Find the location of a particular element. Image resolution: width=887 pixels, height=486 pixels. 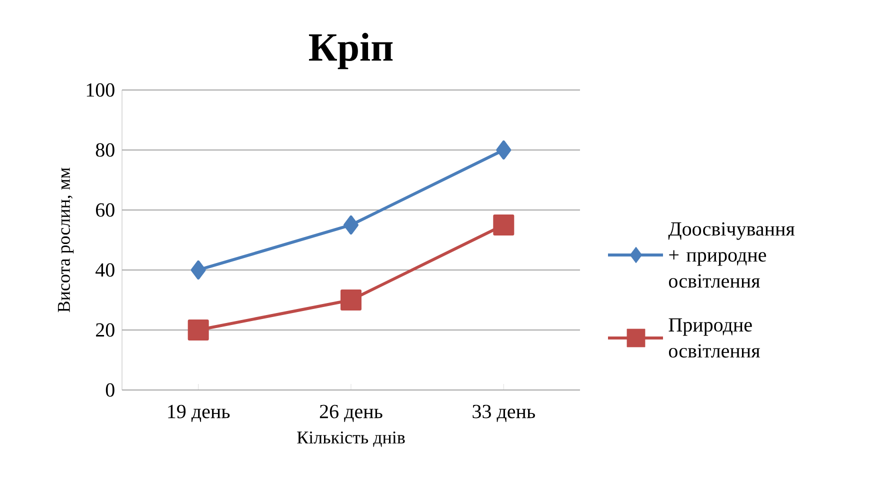

x-axis-title: Кількість днів is located at coordinates (351, 439).